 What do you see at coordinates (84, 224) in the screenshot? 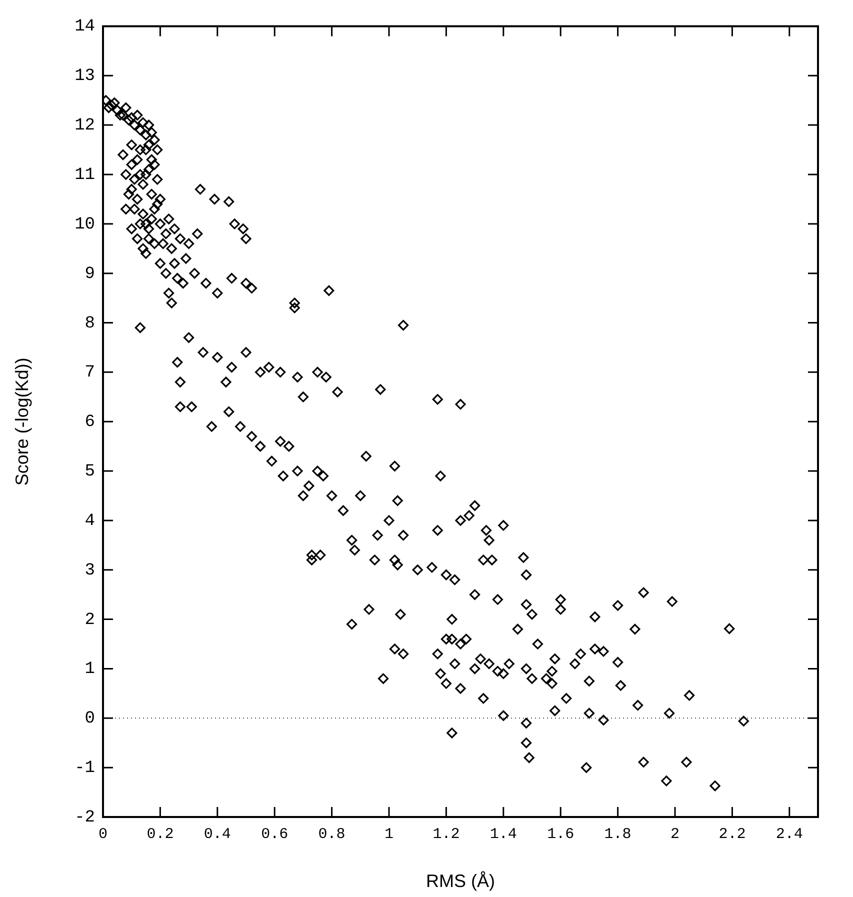
I see `y-tick-label: 10` at bounding box center [84, 224].